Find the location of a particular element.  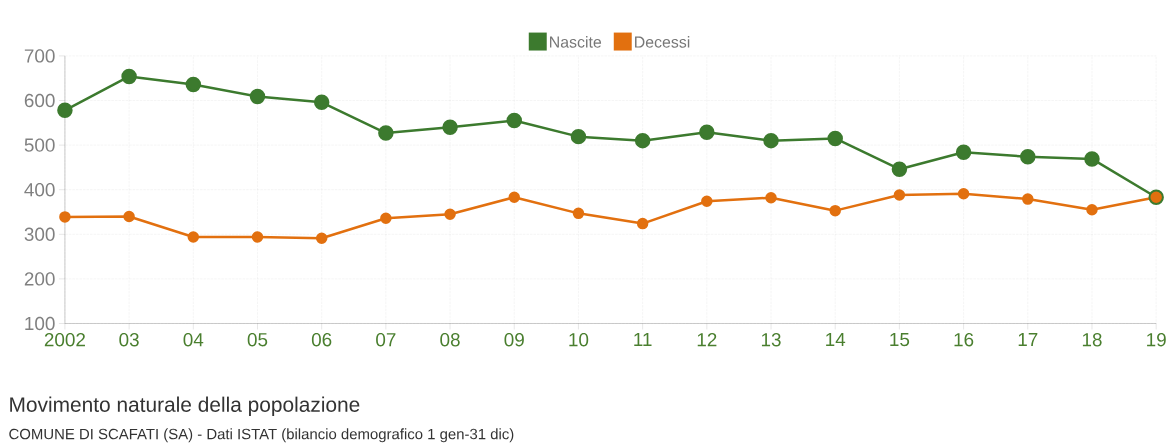

legend-label: Decessi is located at coordinates (662, 42).